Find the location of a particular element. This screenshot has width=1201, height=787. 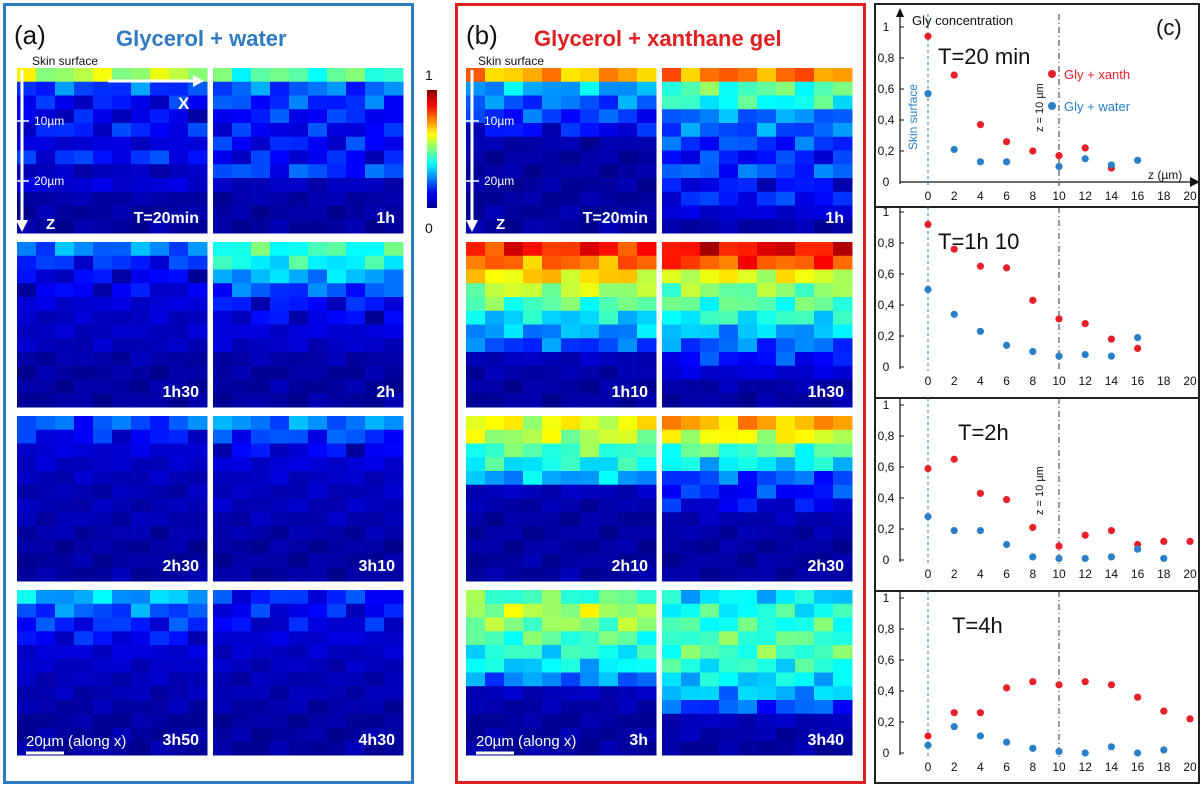

colorbar is located at coordinates (432, 149).